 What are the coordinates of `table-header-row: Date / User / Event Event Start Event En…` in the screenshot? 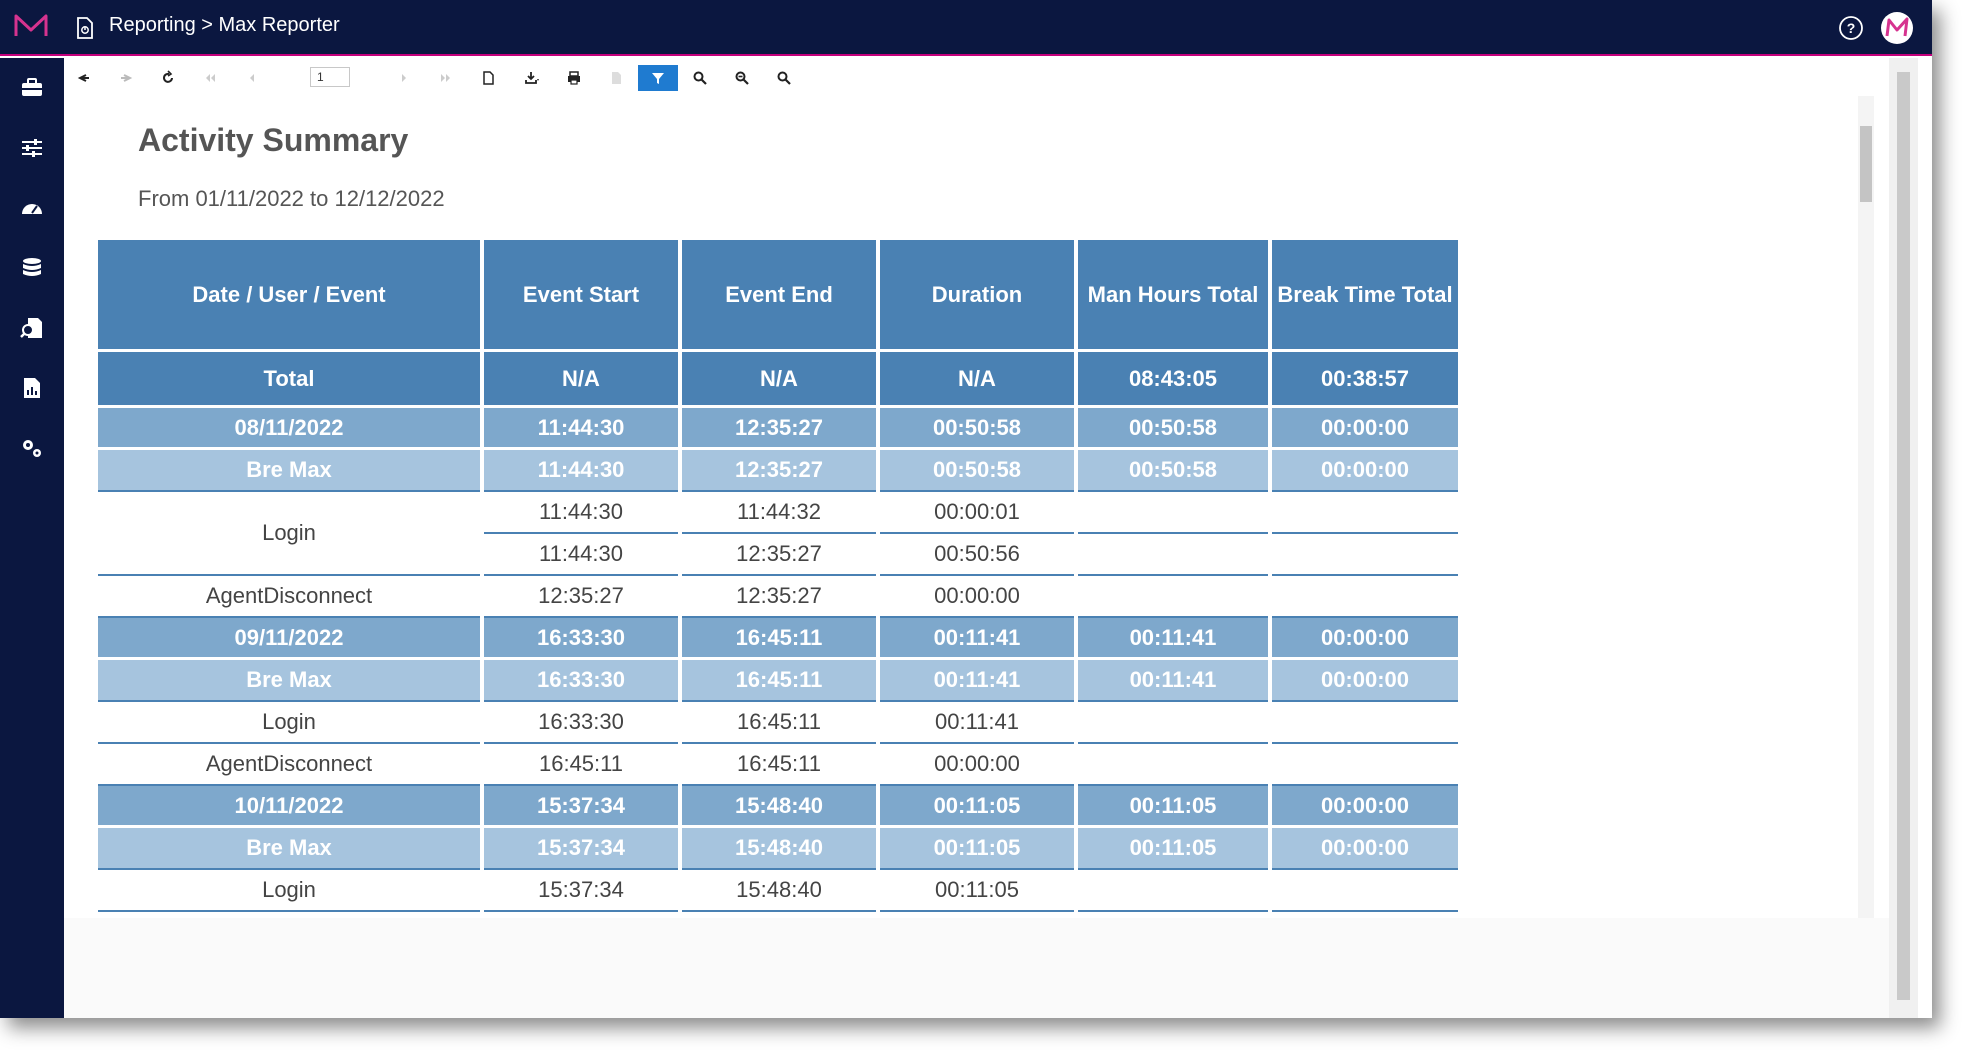 It's located at (778, 296).